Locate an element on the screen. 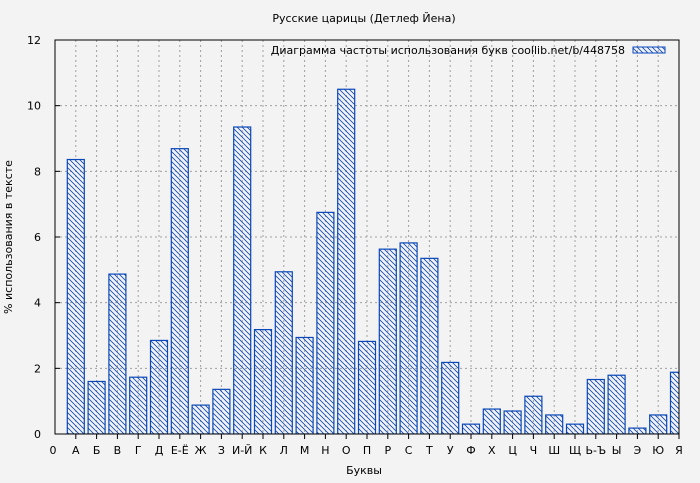 The image size is (700, 483). x-tick-label: И-Й is located at coordinates (242, 450).